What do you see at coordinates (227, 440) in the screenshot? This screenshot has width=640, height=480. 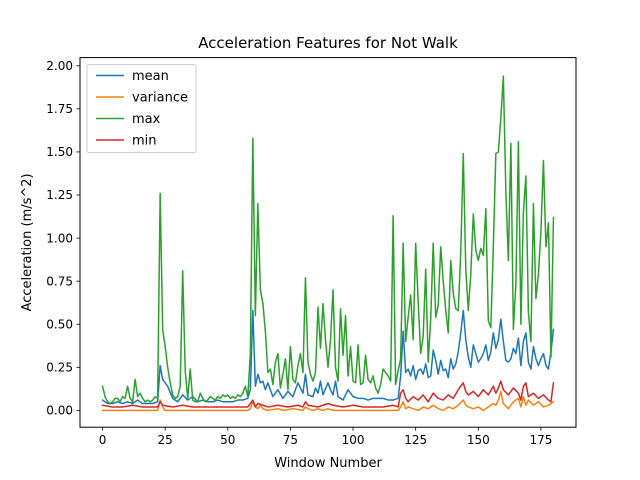 I see `x-tick-label: 50` at bounding box center [227, 440].